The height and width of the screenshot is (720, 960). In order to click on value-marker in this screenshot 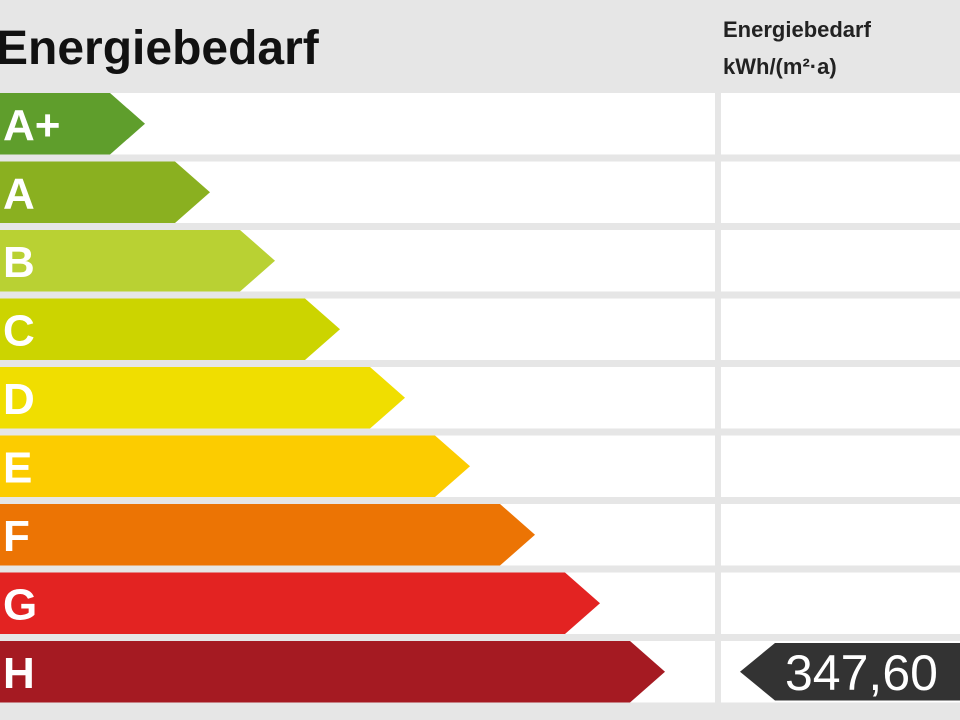, I will do `click(850, 672)`.